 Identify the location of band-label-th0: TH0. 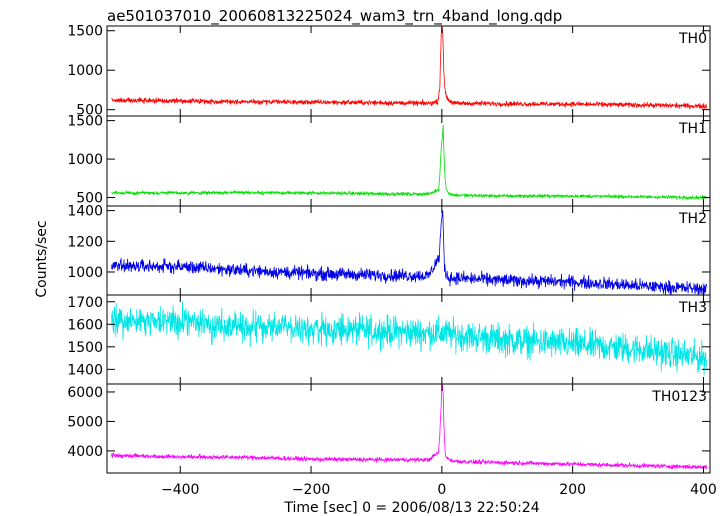
(692, 39).